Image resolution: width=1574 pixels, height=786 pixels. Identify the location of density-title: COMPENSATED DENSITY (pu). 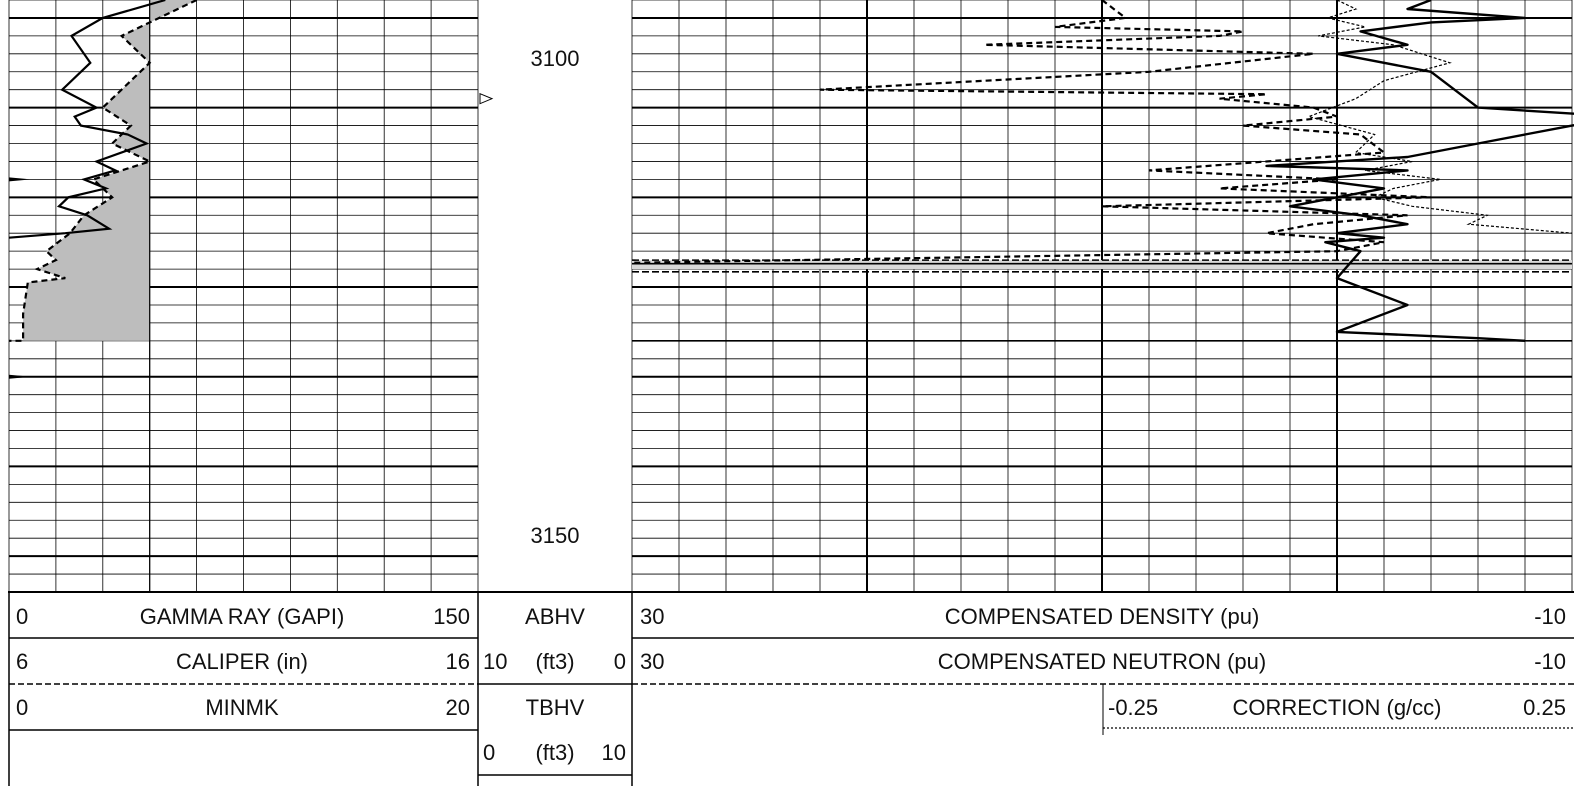
(1102, 616).